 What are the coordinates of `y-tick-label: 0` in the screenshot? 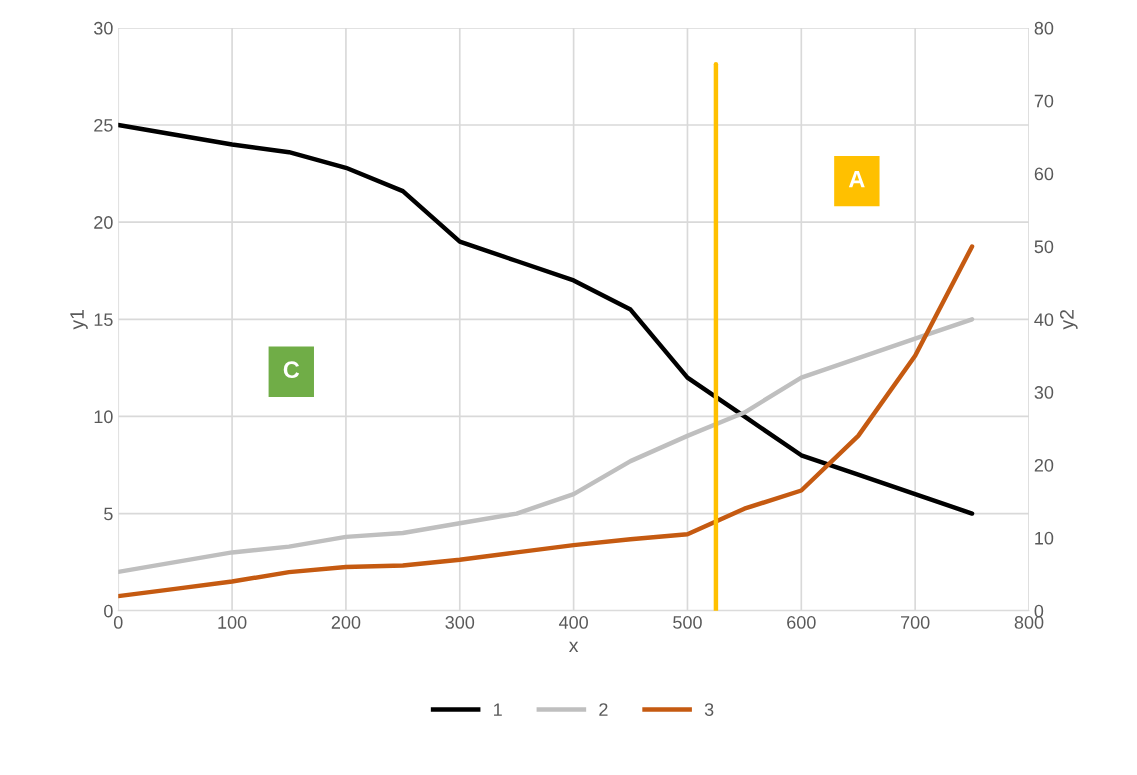 It's located at (108, 611).